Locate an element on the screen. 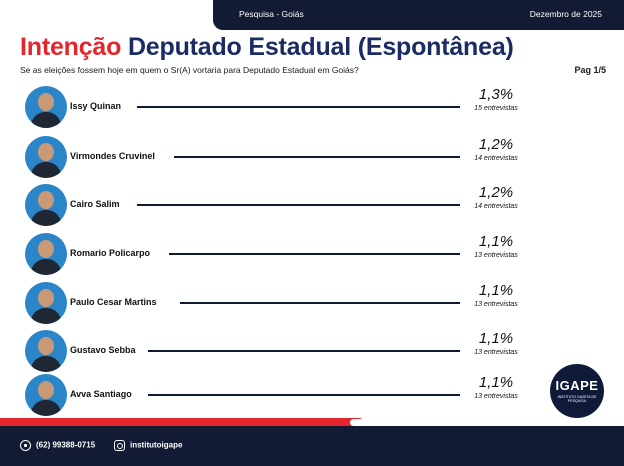 The image size is (624, 466). footer: (62) 99388-0715 institutoigape is located at coordinates (312, 446).